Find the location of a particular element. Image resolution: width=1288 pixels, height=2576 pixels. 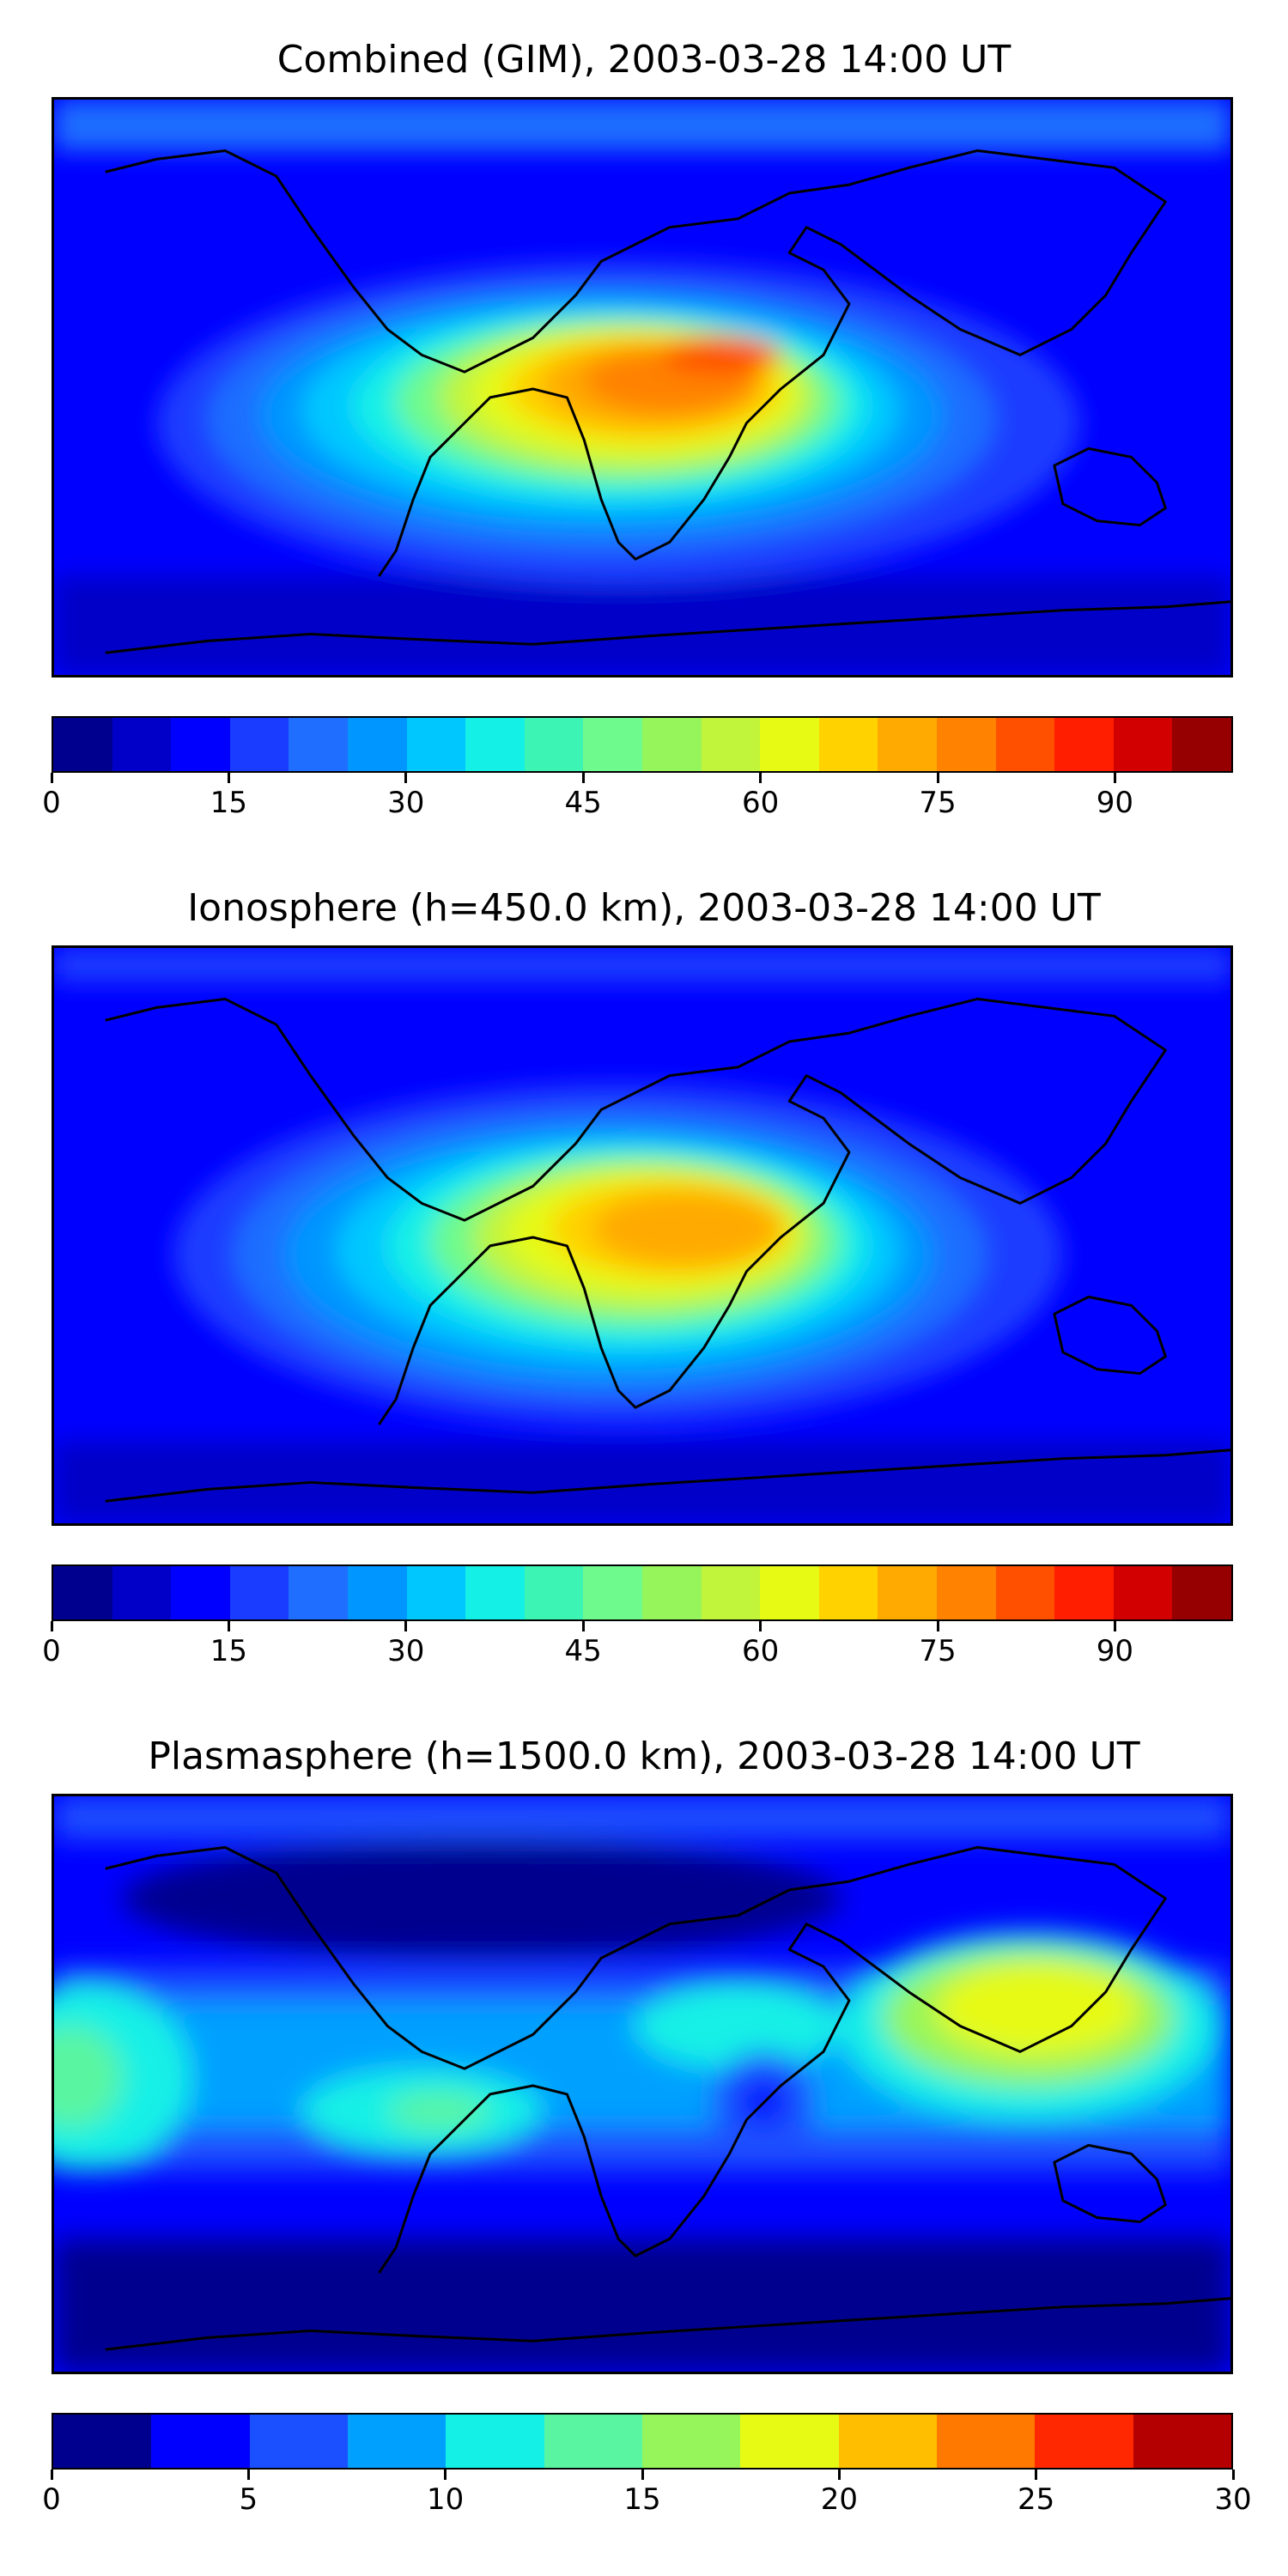

colorbar-combined is located at coordinates (642, 744).